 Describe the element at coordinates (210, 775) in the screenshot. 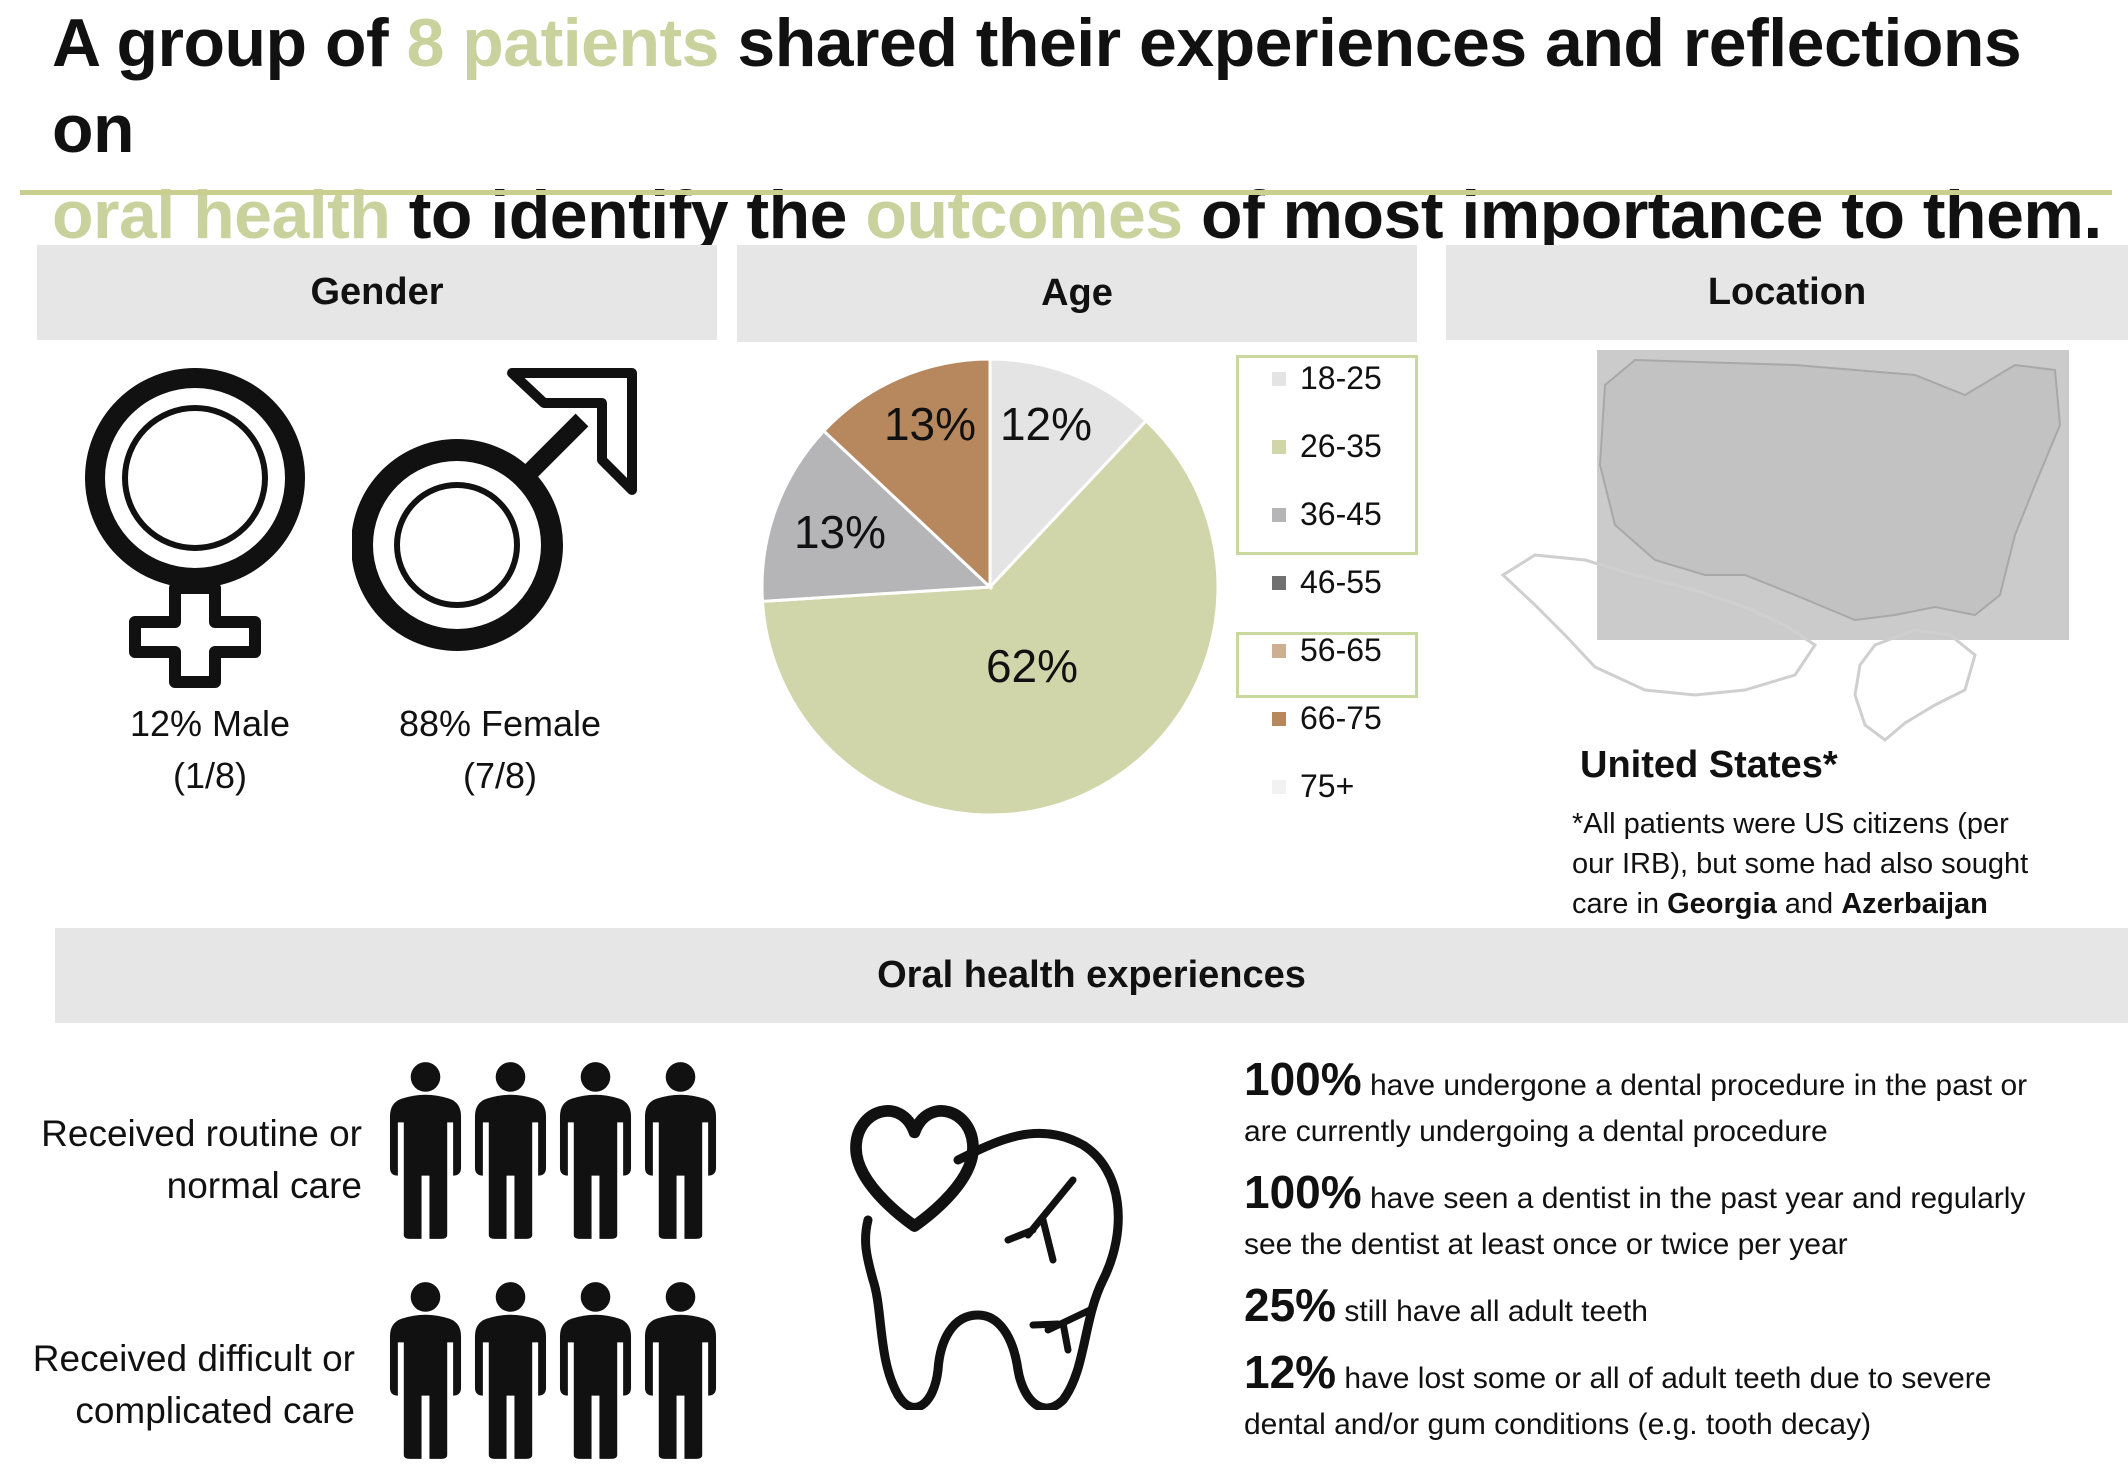

I see `male-count-label: (1/8)` at that location.